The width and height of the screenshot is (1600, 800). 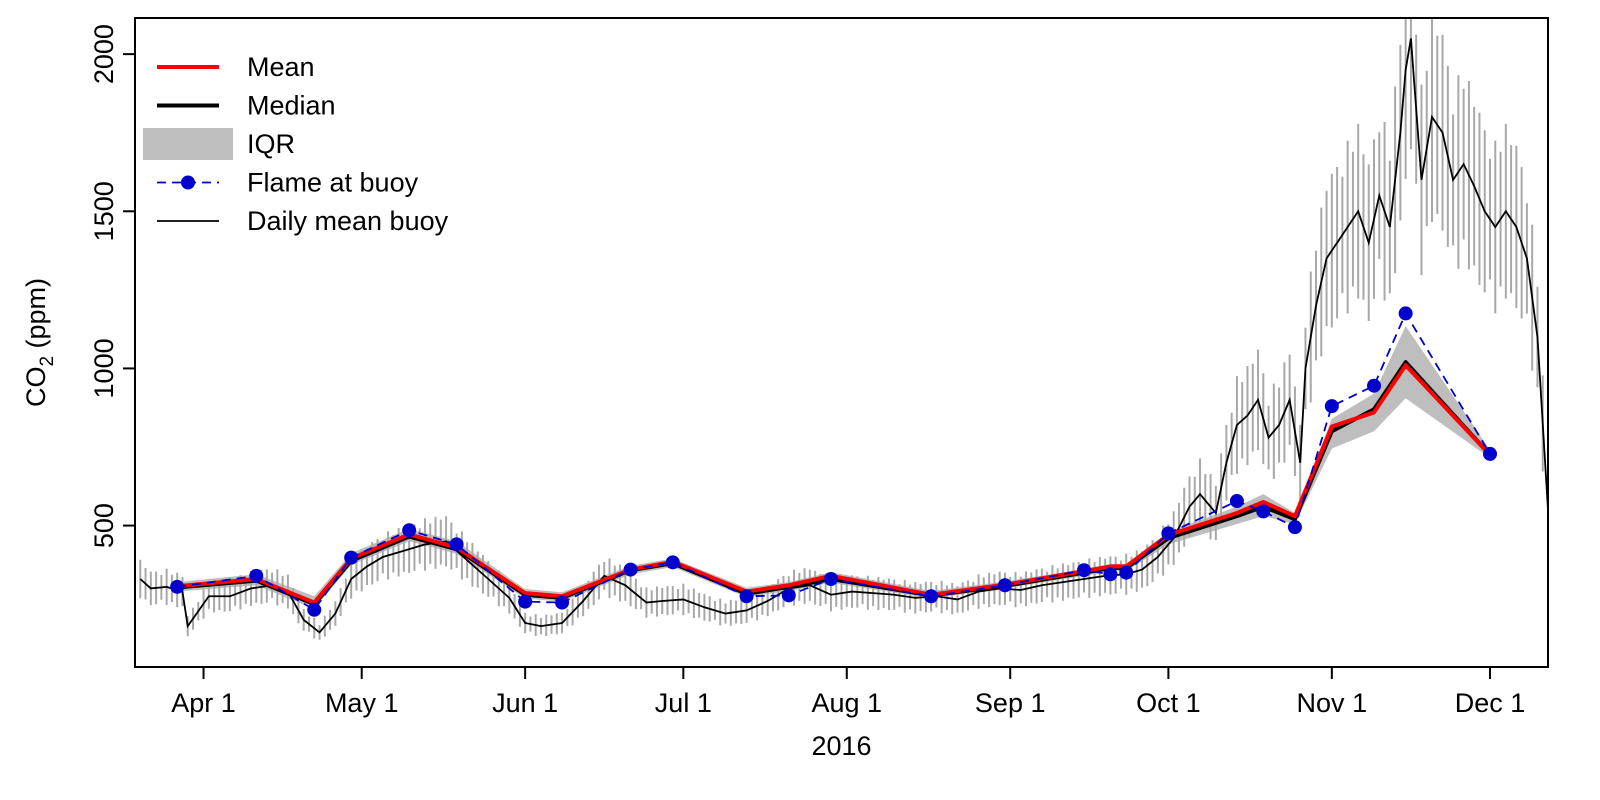 What do you see at coordinates (333, 183) in the screenshot?
I see `legend-label: Flame at buoy` at bounding box center [333, 183].